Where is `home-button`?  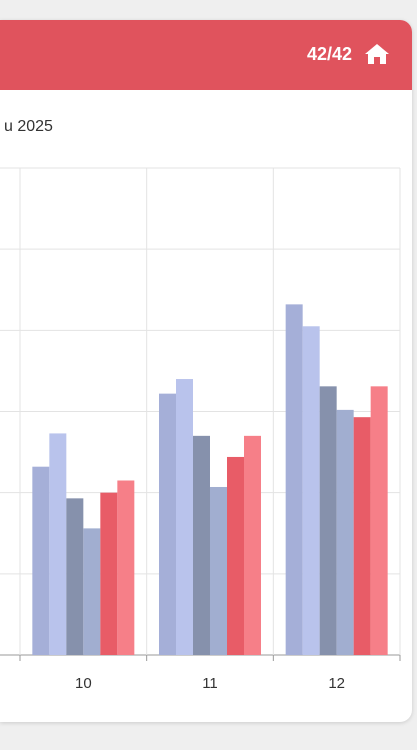
home-button is located at coordinates (377, 54).